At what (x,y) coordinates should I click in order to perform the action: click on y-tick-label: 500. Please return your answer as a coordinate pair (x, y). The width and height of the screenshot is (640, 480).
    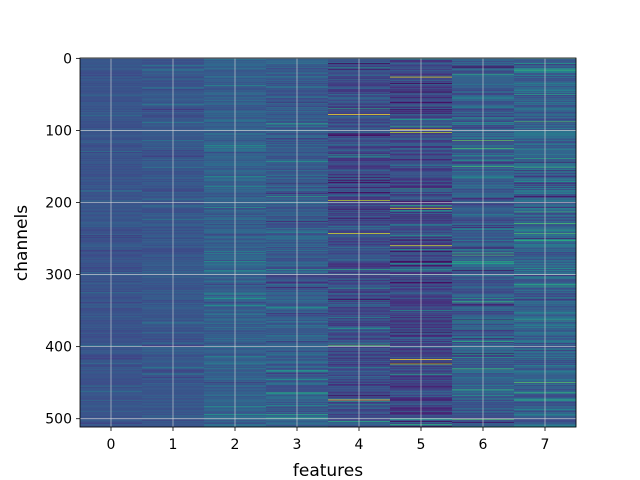
    Looking at the image, I should click on (58, 420).